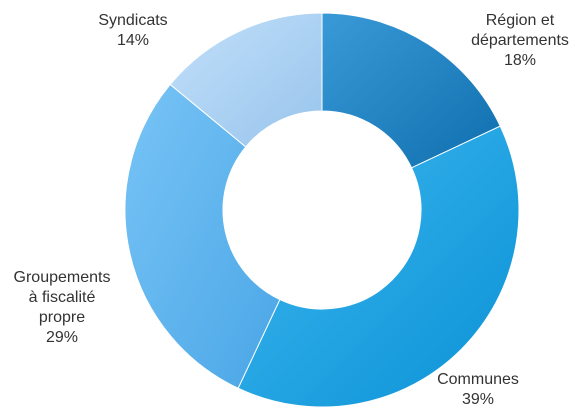 This screenshot has height=407, width=576. What do you see at coordinates (132, 30) in the screenshot?
I see `slice-label-3: Syndicats 14%` at bounding box center [132, 30].